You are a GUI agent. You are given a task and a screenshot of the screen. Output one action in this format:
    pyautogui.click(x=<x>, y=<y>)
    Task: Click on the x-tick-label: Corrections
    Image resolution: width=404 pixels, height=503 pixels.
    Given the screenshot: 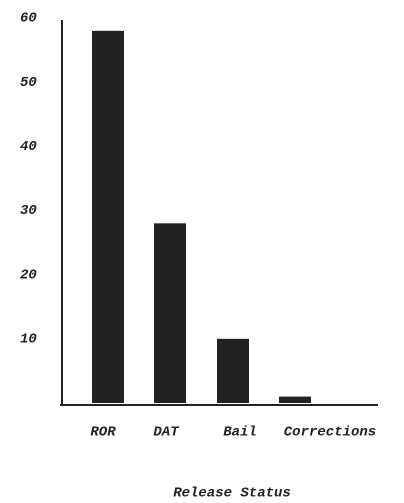 What is the action you would take?
    pyautogui.click(x=330, y=433)
    